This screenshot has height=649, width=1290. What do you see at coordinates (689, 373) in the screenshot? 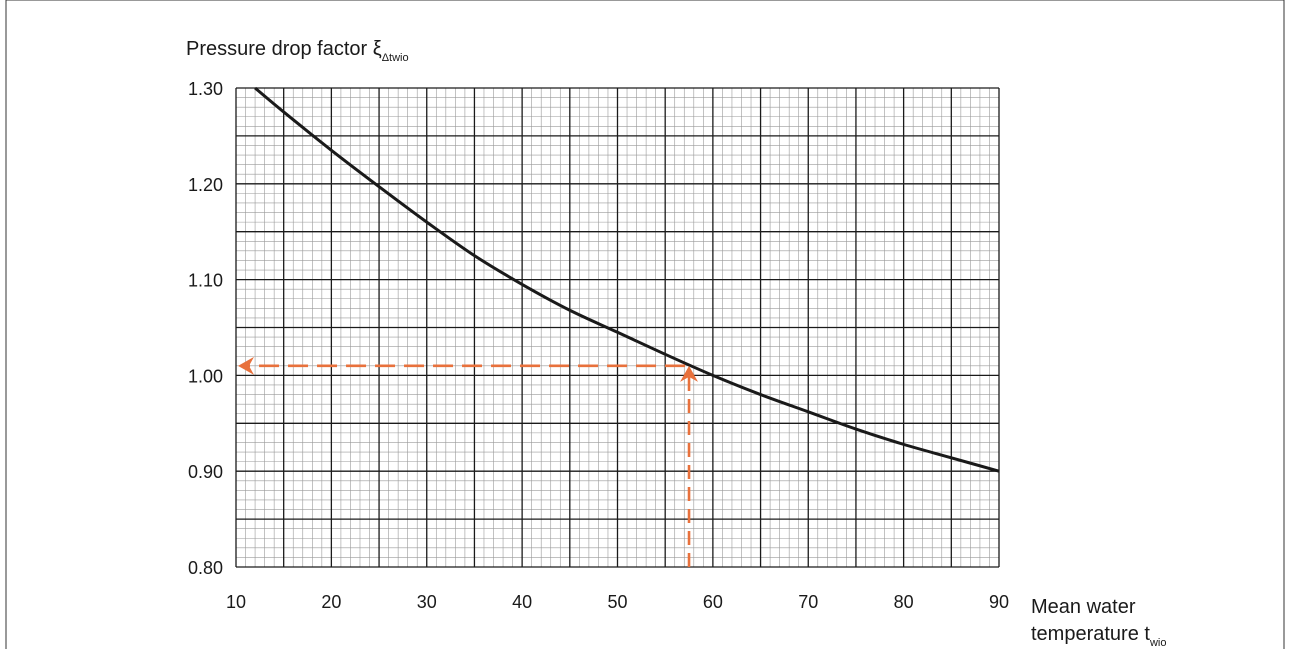
I see `annotation-arrowhead-up` at bounding box center [689, 373].